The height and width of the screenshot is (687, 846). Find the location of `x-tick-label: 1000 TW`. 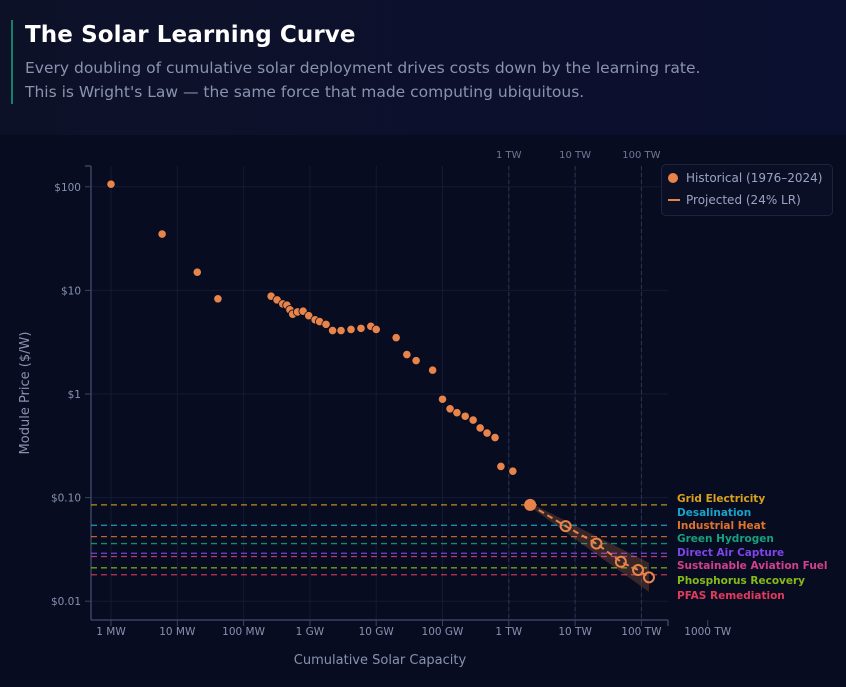

x-tick-label: 1000 TW is located at coordinates (707, 632).